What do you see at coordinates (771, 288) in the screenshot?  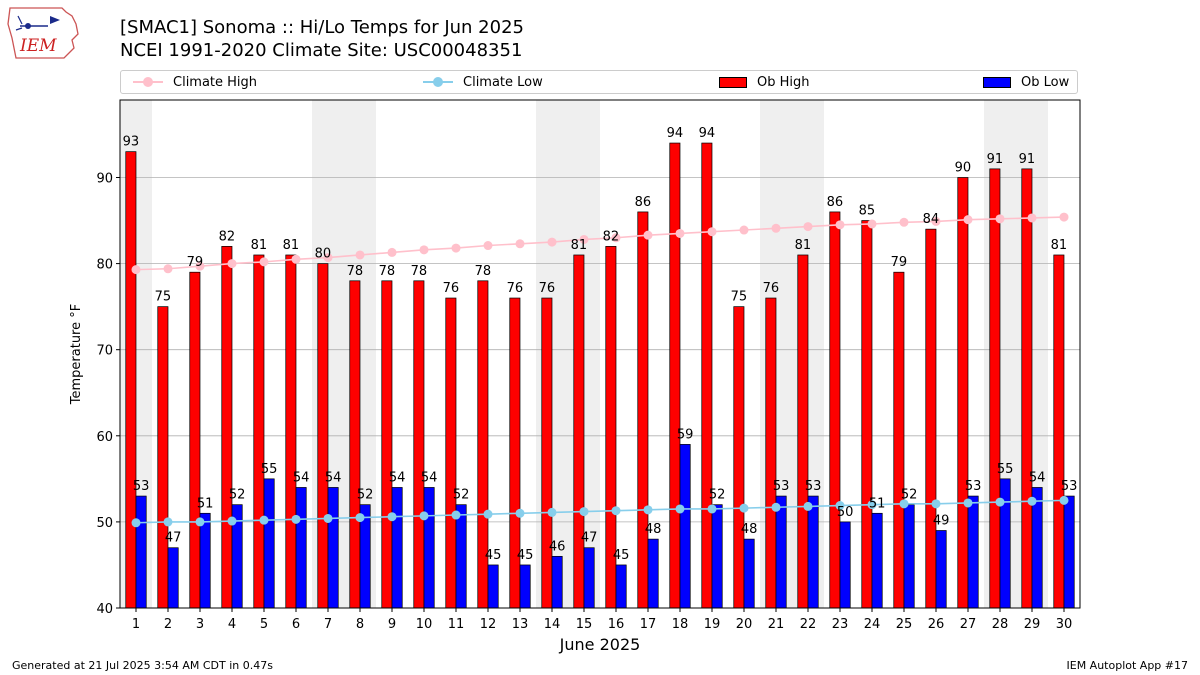 I see `ob-high-label: 76` at bounding box center [771, 288].